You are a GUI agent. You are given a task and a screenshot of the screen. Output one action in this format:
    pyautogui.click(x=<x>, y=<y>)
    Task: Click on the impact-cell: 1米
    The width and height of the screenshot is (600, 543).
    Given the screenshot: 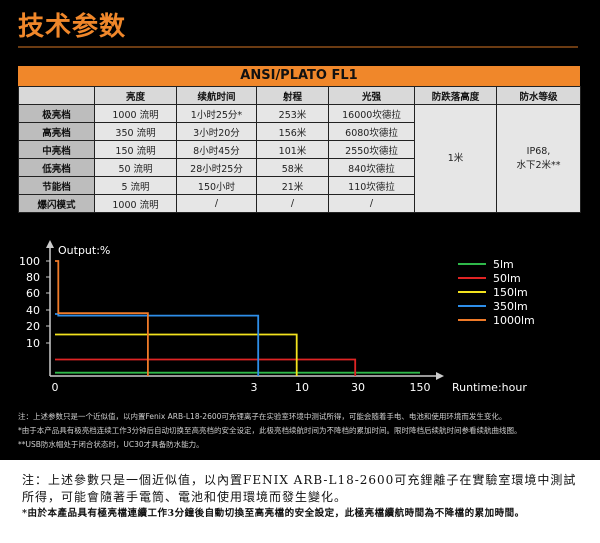 What is the action you would take?
    pyautogui.click(x=455, y=158)
    